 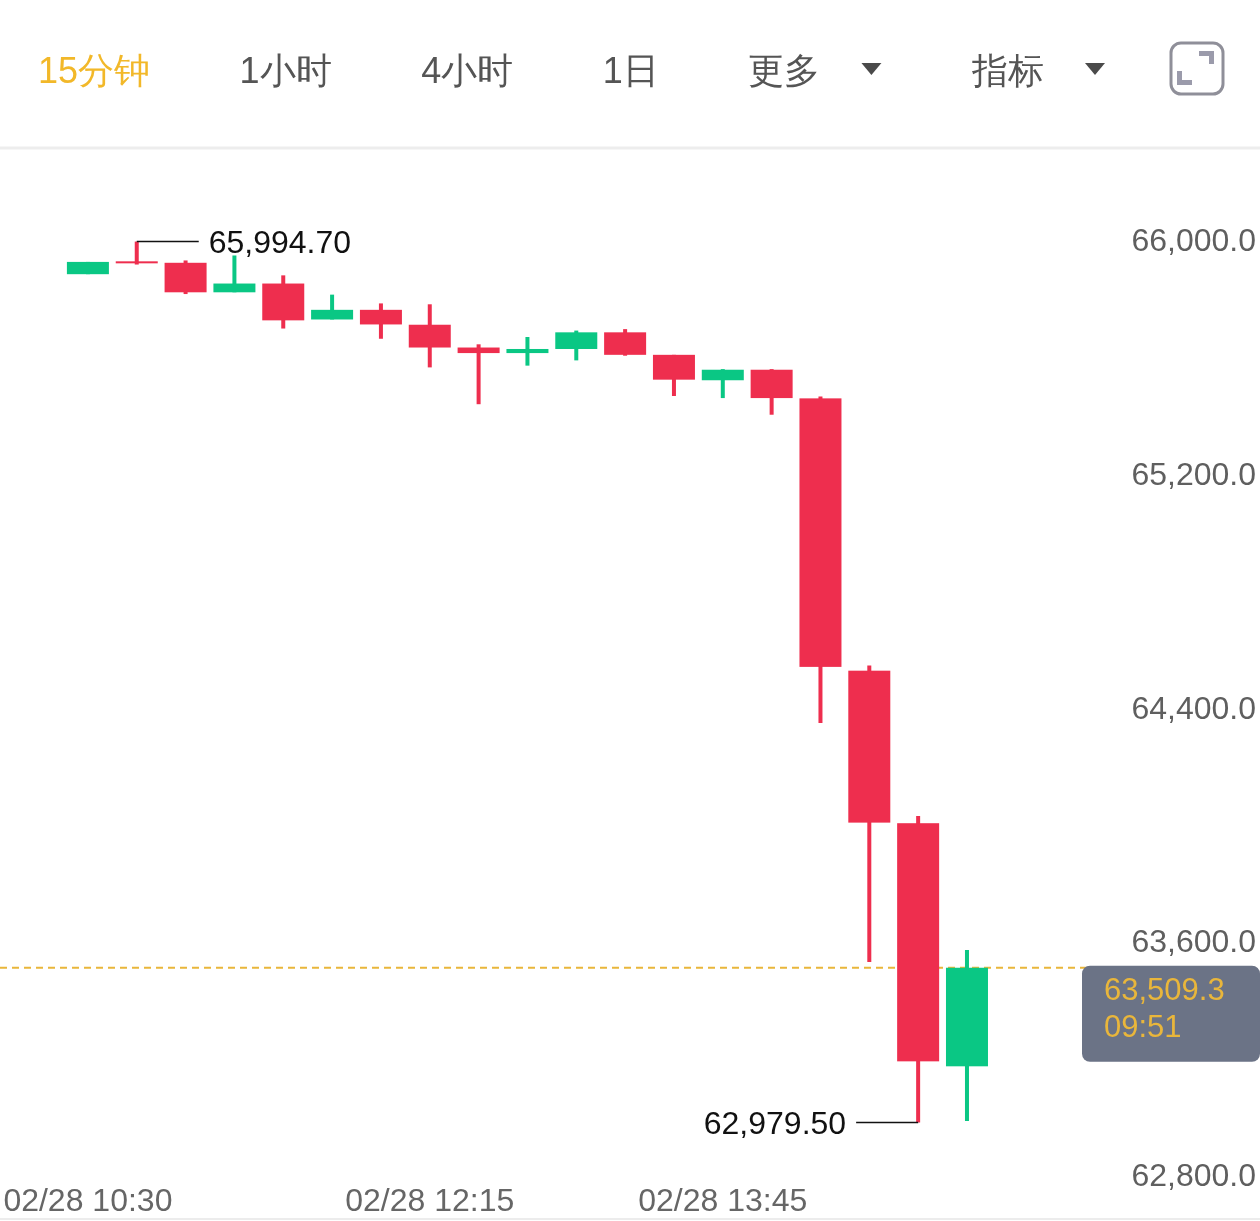 What do you see at coordinates (88, 1200) in the screenshot?
I see `x-tick-label: 02/28 10:30` at bounding box center [88, 1200].